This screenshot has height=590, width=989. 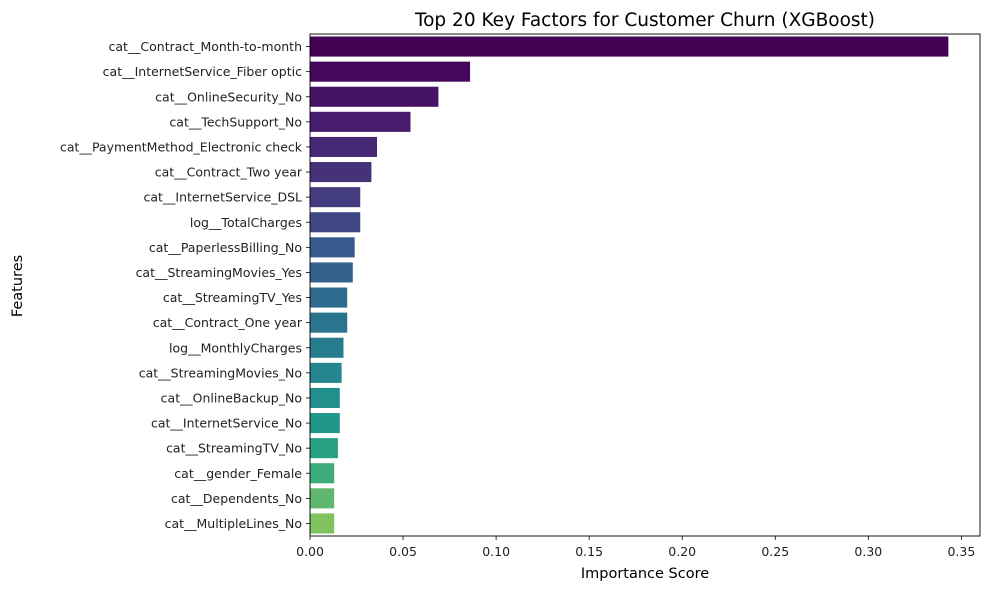 I want to click on y-tick-label: cat__PaymentMethod_Electronic check, so click(x=181, y=146).